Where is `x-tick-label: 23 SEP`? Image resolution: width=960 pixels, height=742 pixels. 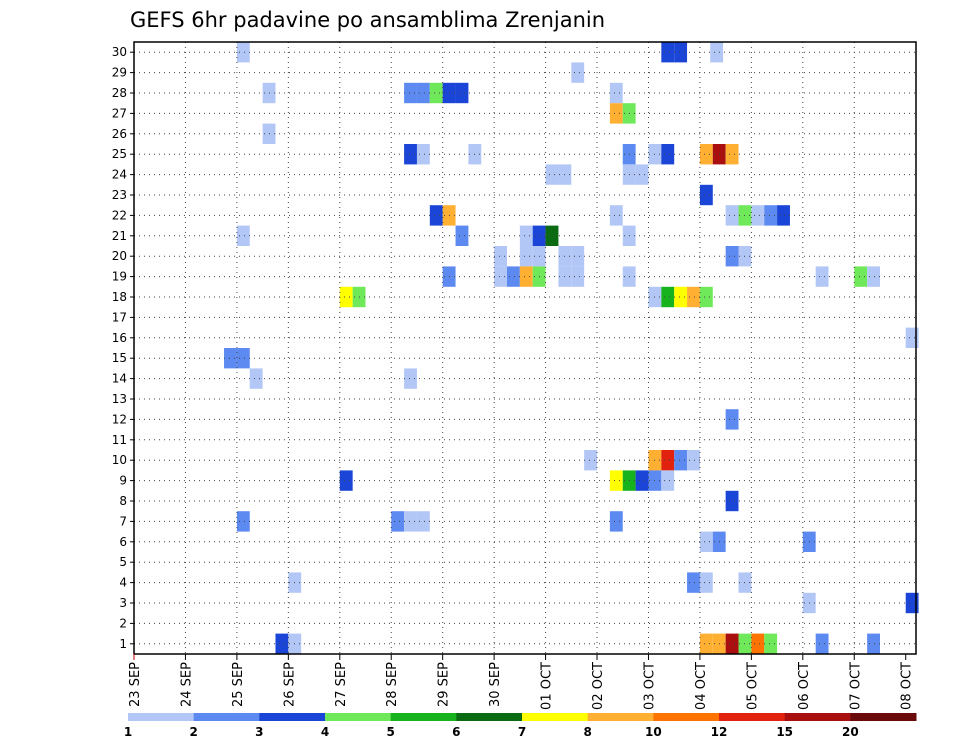 x-tick-label: 23 SEP is located at coordinates (135, 684).